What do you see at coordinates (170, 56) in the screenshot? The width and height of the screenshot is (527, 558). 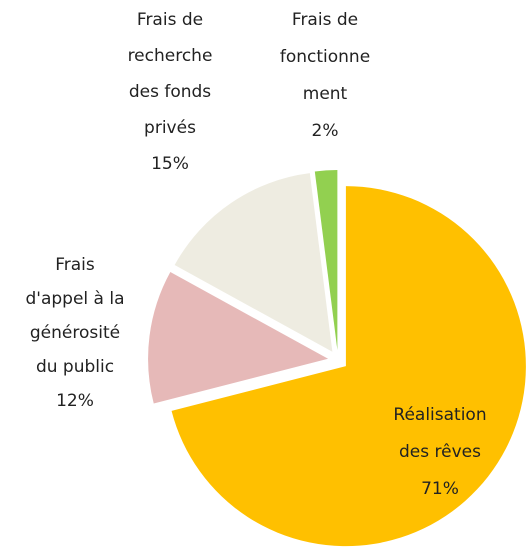 I see `label-line: recherche` at bounding box center [170, 56].